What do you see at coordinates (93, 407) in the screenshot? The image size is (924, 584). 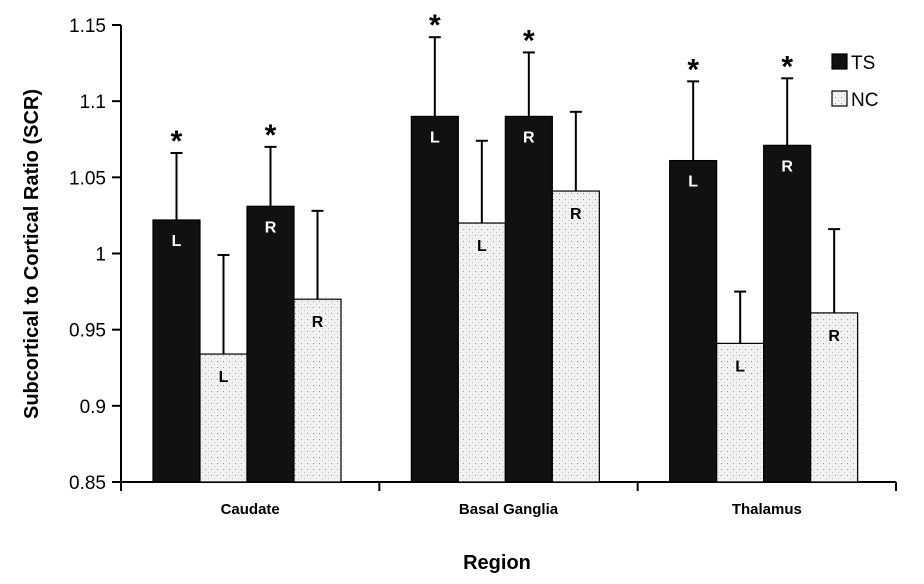 I see `y-tick-label: 0.9` at bounding box center [93, 407].